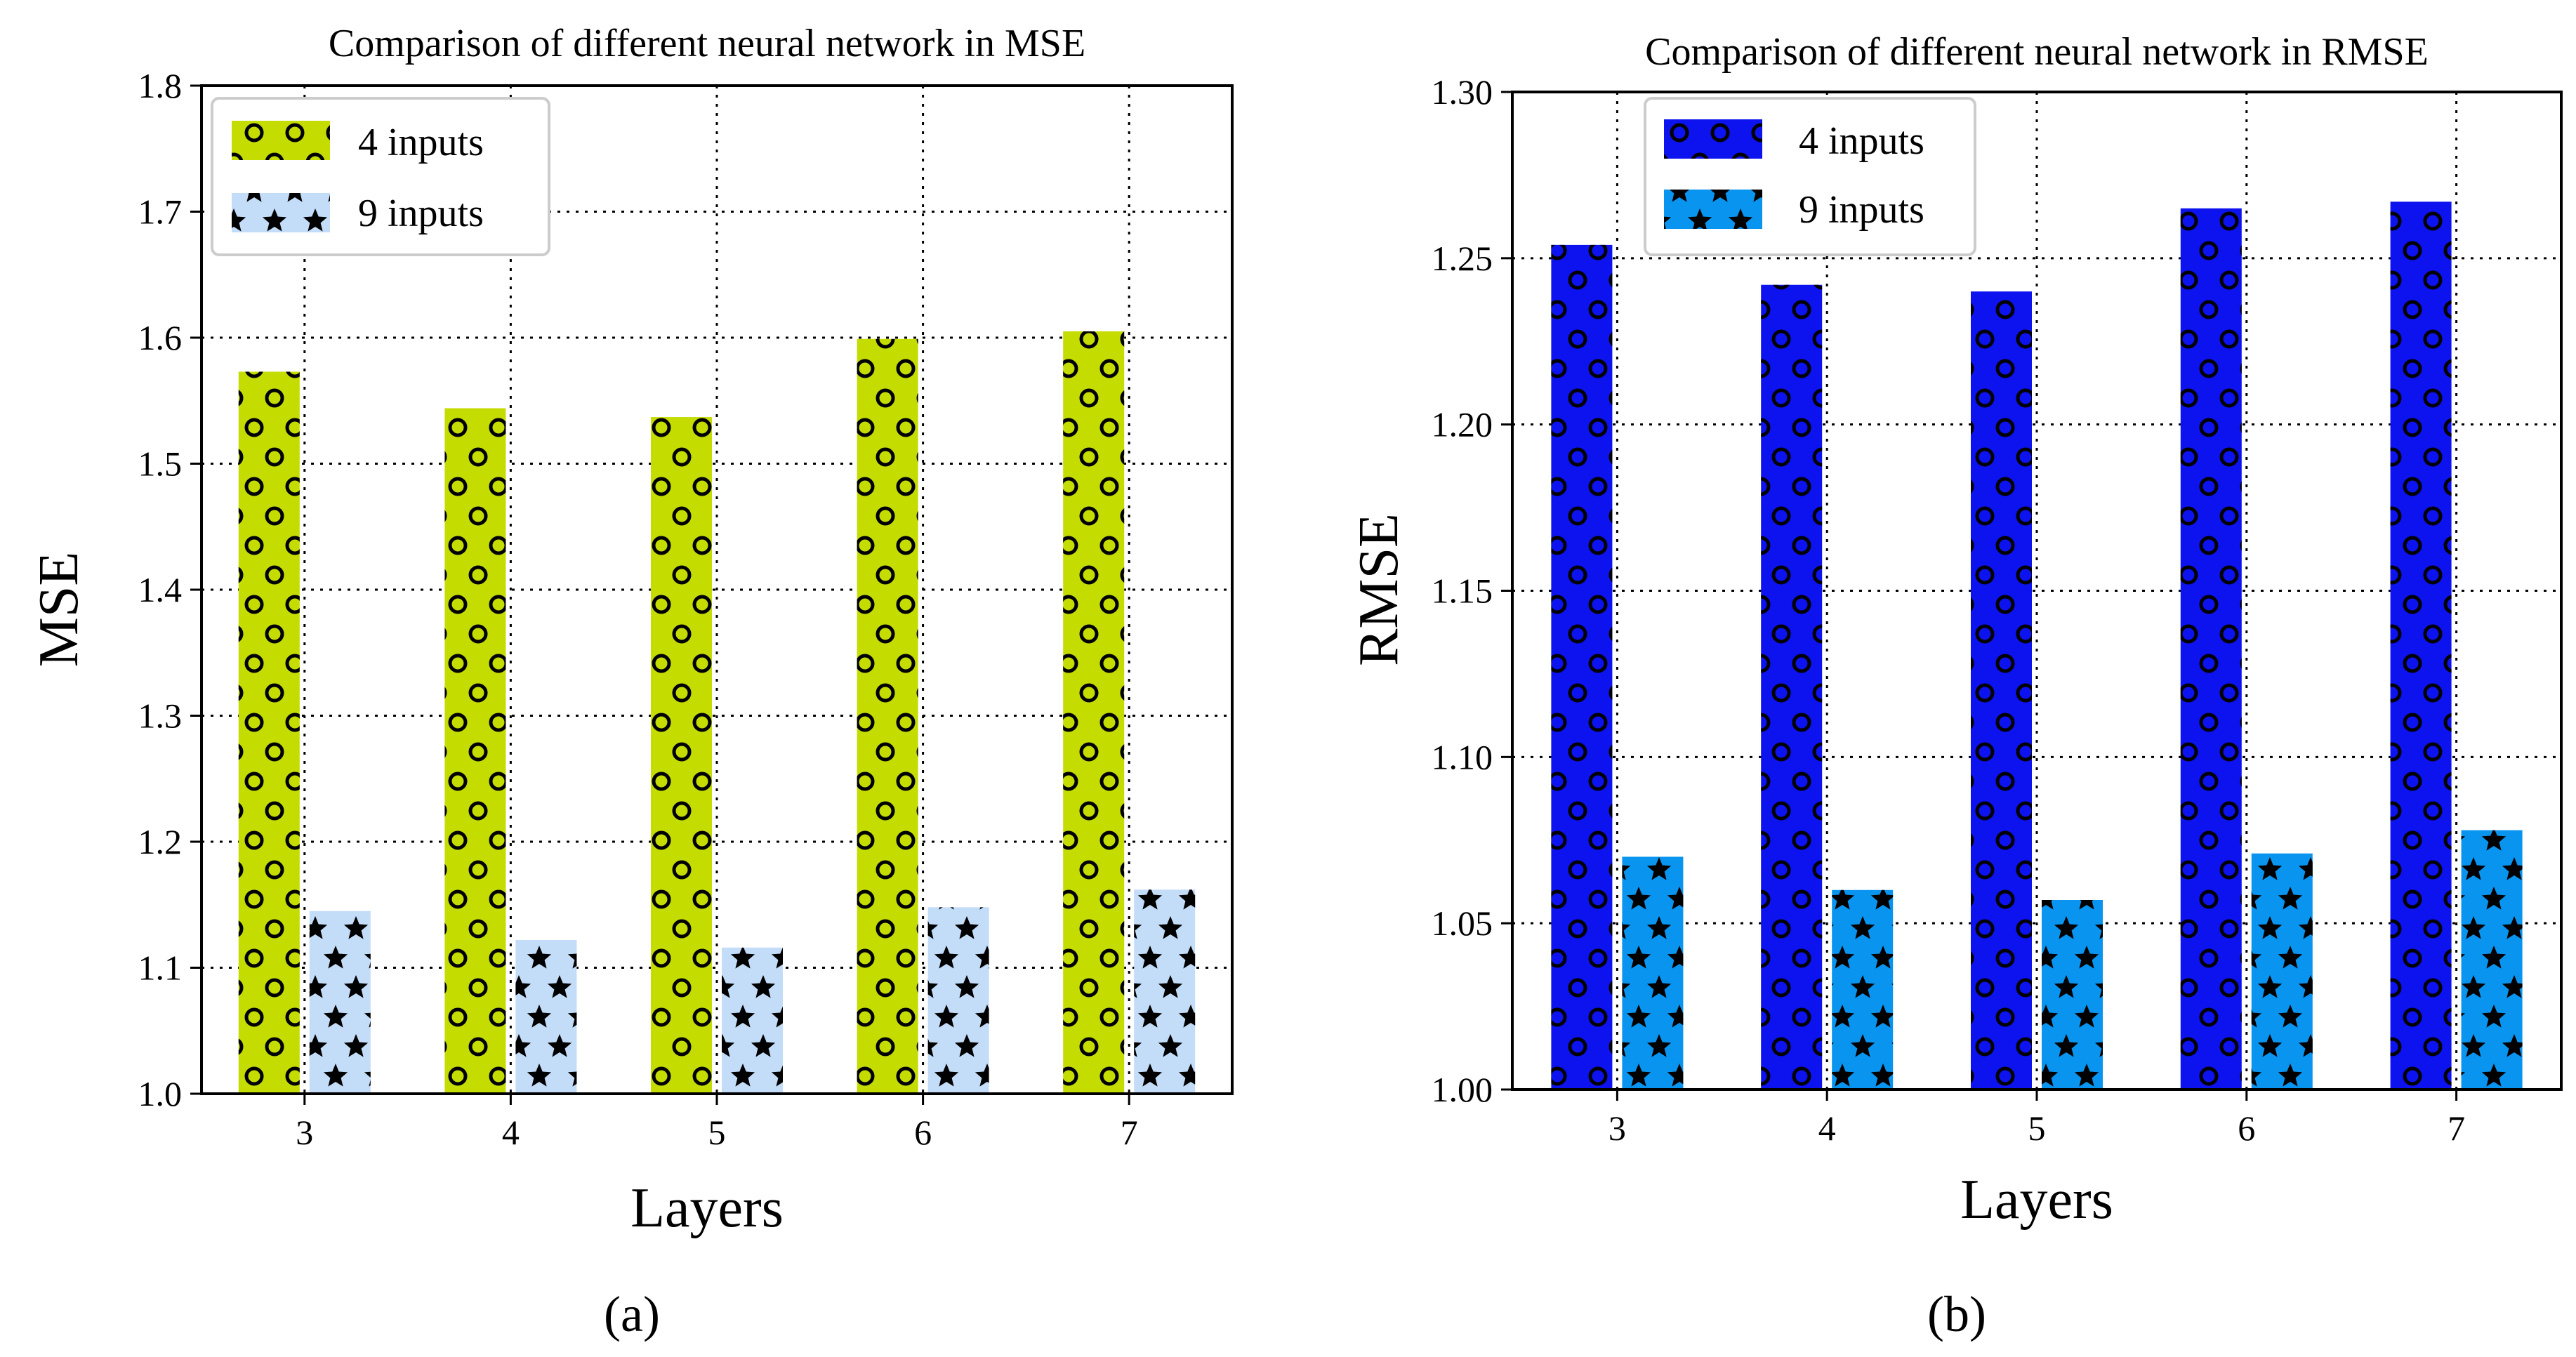  Describe the element at coordinates (160, 337) in the screenshot. I see `y-tick-label: 1.6` at that location.